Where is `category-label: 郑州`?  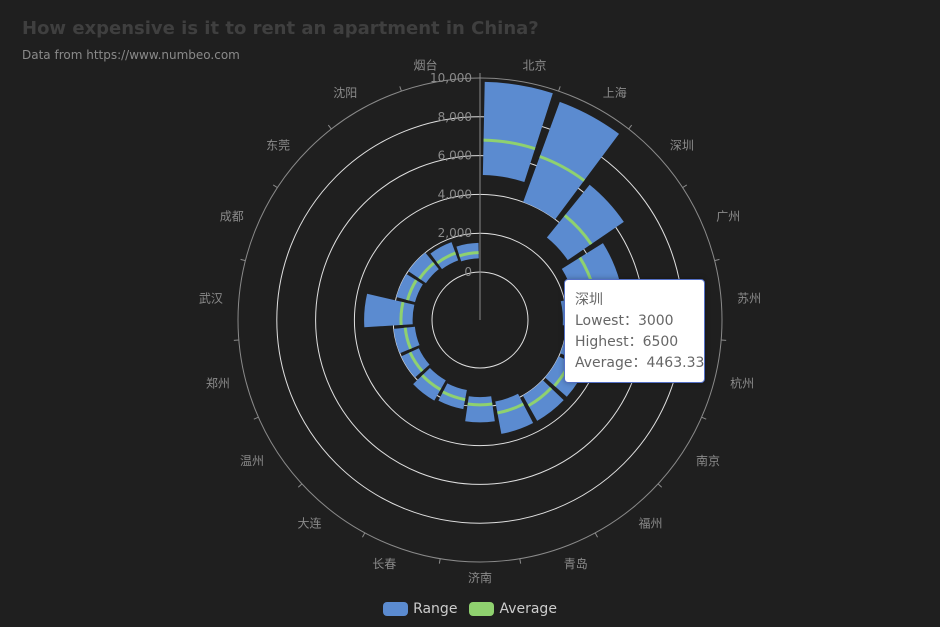 category-label: 郑州 is located at coordinates (218, 382).